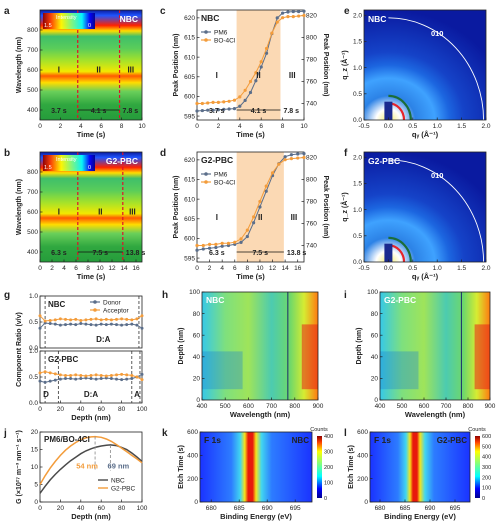  I want to click on y-axis-label: Wavelength (nm), so click(19, 65).